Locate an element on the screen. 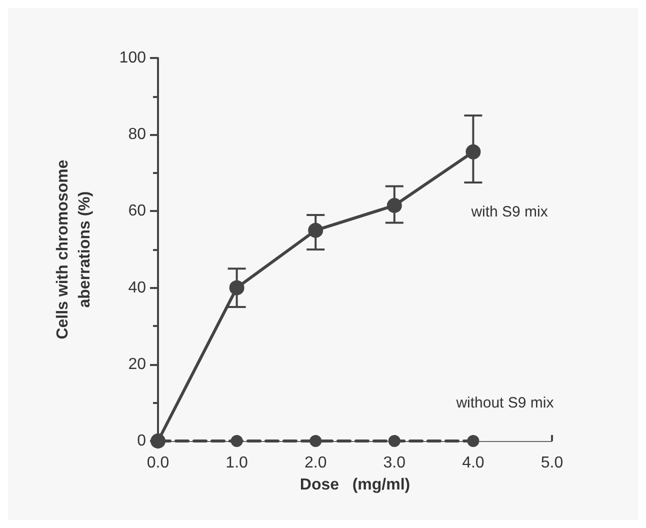 The image size is (646, 528). y-tick-label: 100 is located at coordinates (132, 58).